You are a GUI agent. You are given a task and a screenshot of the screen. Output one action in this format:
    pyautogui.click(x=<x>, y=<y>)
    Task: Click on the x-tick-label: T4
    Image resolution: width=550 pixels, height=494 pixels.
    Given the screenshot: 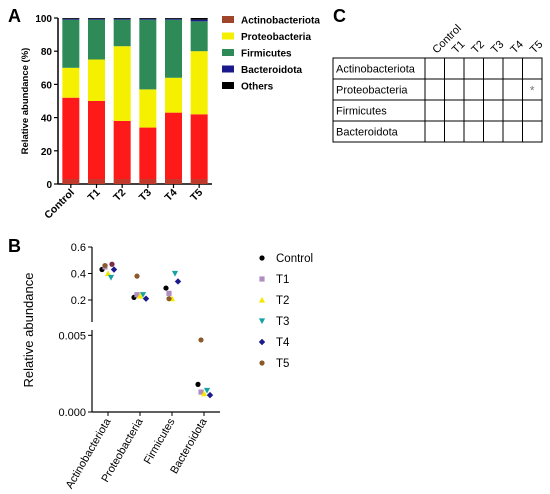 What is the action you would take?
    pyautogui.click(x=170, y=195)
    